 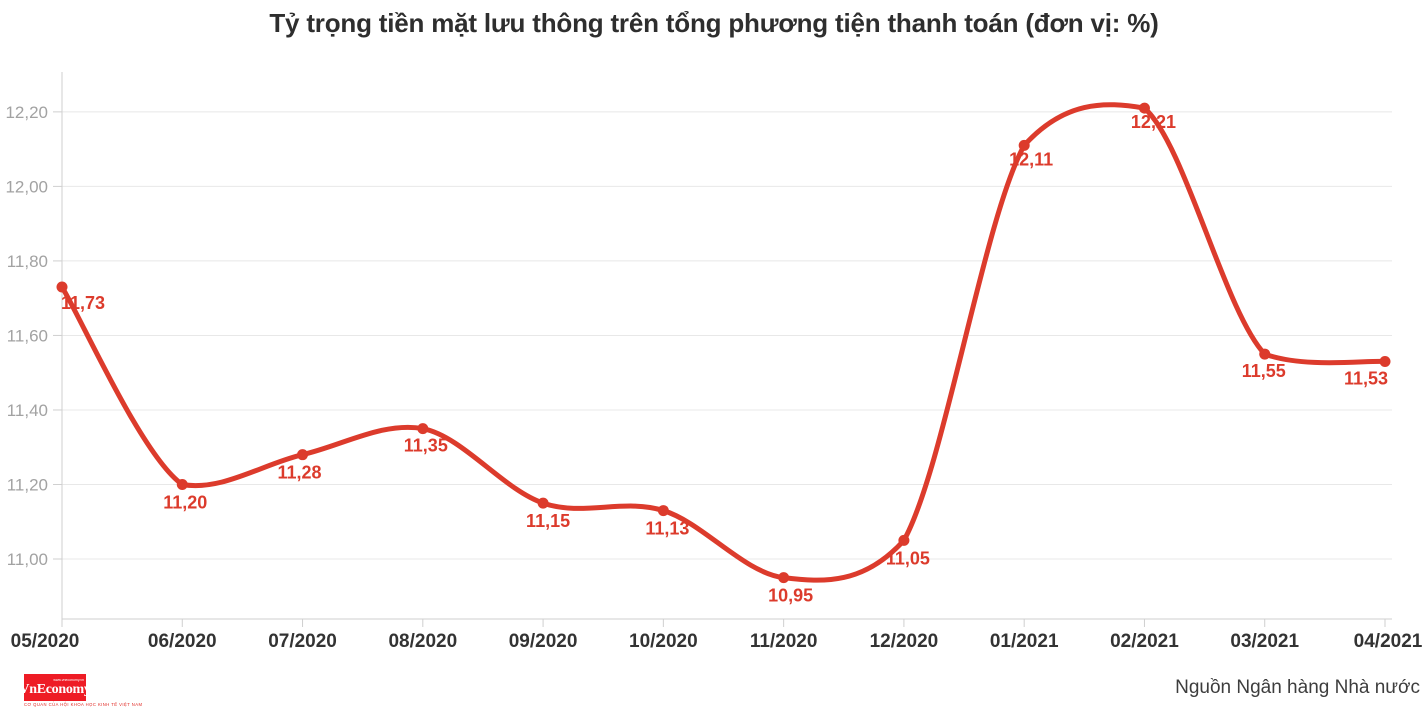 I want to click on y-tick-label: 12,20, so click(x=26, y=112).